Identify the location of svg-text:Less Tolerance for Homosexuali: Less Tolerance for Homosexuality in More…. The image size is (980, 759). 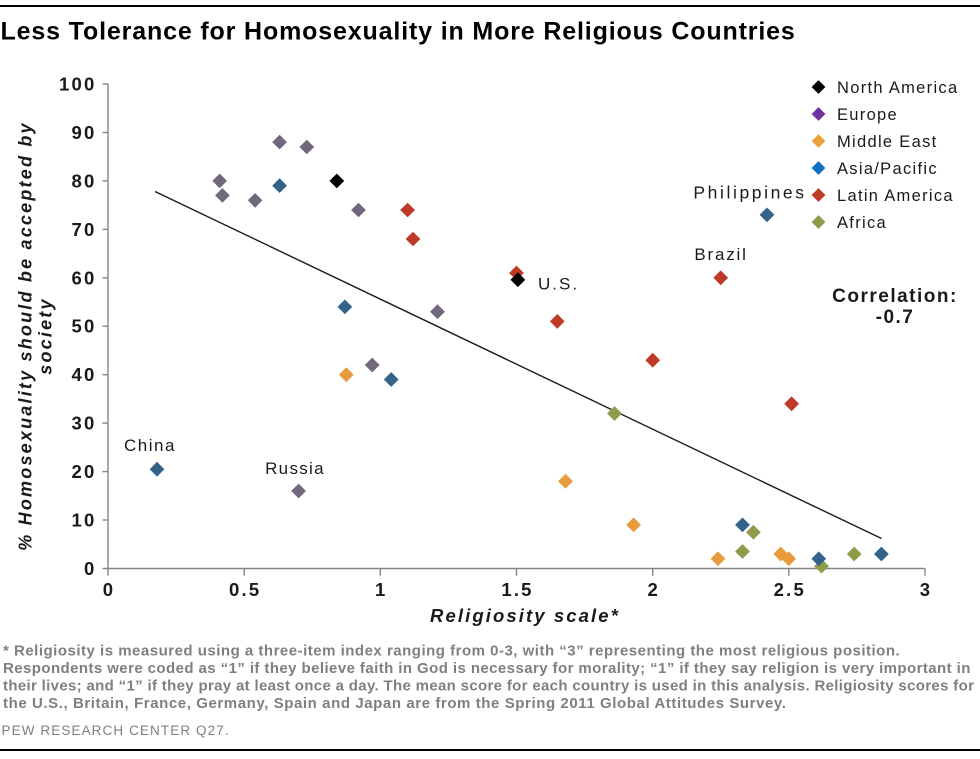
(398, 32).